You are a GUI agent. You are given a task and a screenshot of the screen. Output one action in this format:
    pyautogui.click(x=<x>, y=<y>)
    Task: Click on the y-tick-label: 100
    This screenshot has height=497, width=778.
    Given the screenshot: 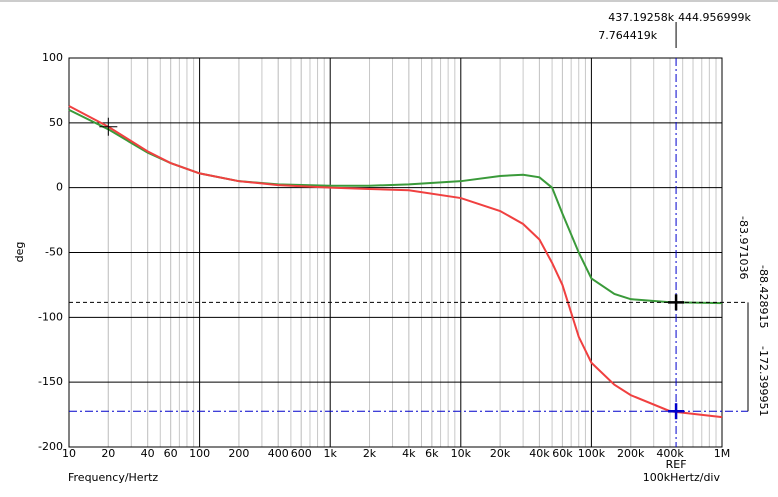 What is the action you would take?
    pyautogui.click(x=52, y=57)
    